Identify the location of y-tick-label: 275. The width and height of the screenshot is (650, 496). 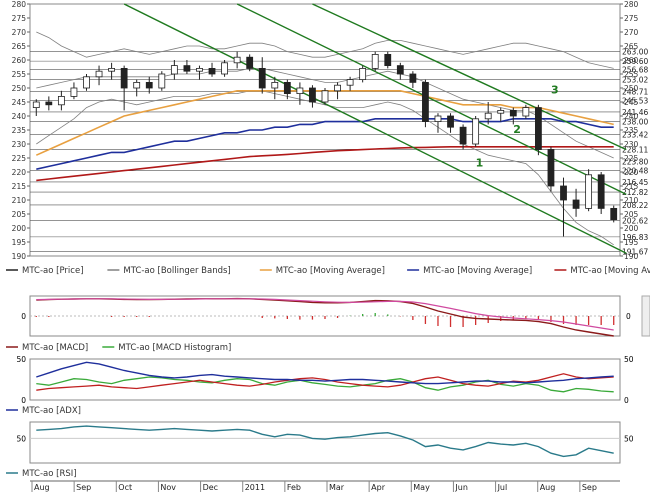
(631, 18).